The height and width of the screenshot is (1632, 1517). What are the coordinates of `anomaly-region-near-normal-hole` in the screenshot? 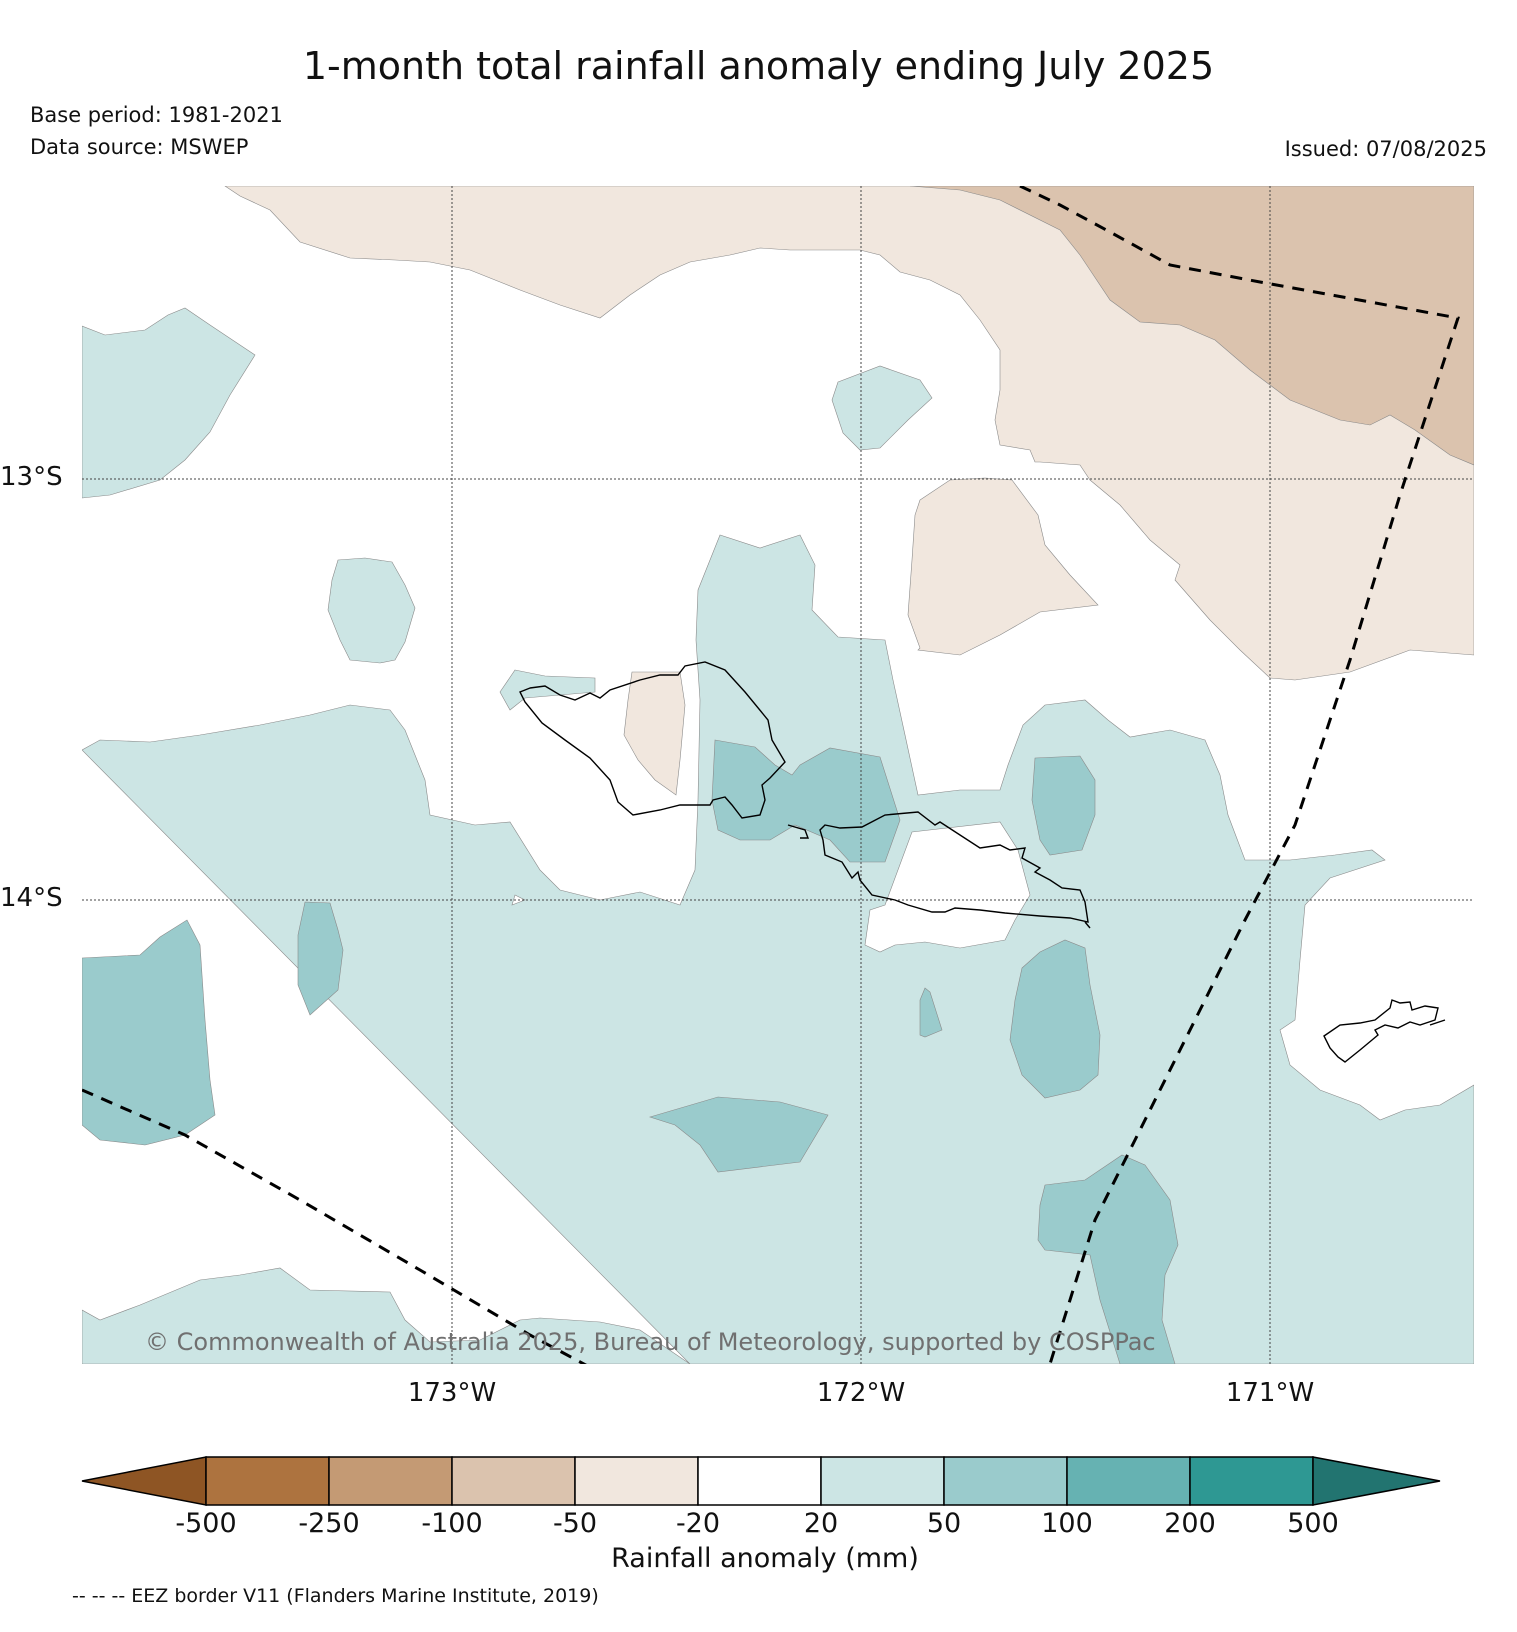 It's located at (947, 887).